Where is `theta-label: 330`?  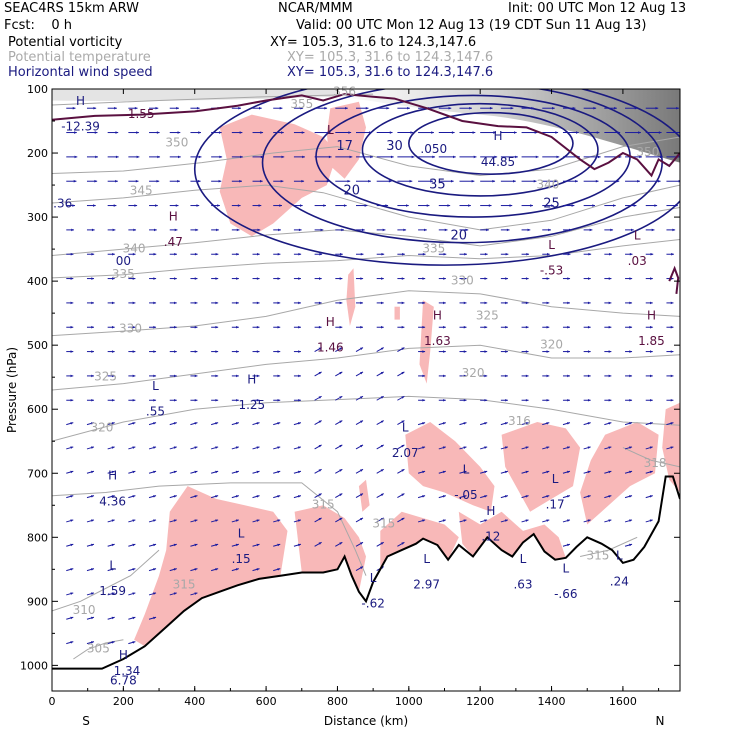 theta-label: 330 is located at coordinates (130, 328).